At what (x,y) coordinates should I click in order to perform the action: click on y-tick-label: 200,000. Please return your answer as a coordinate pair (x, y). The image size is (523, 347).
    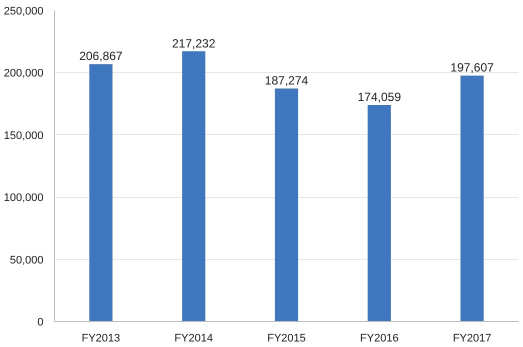
    Looking at the image, I should click on (24, 74).